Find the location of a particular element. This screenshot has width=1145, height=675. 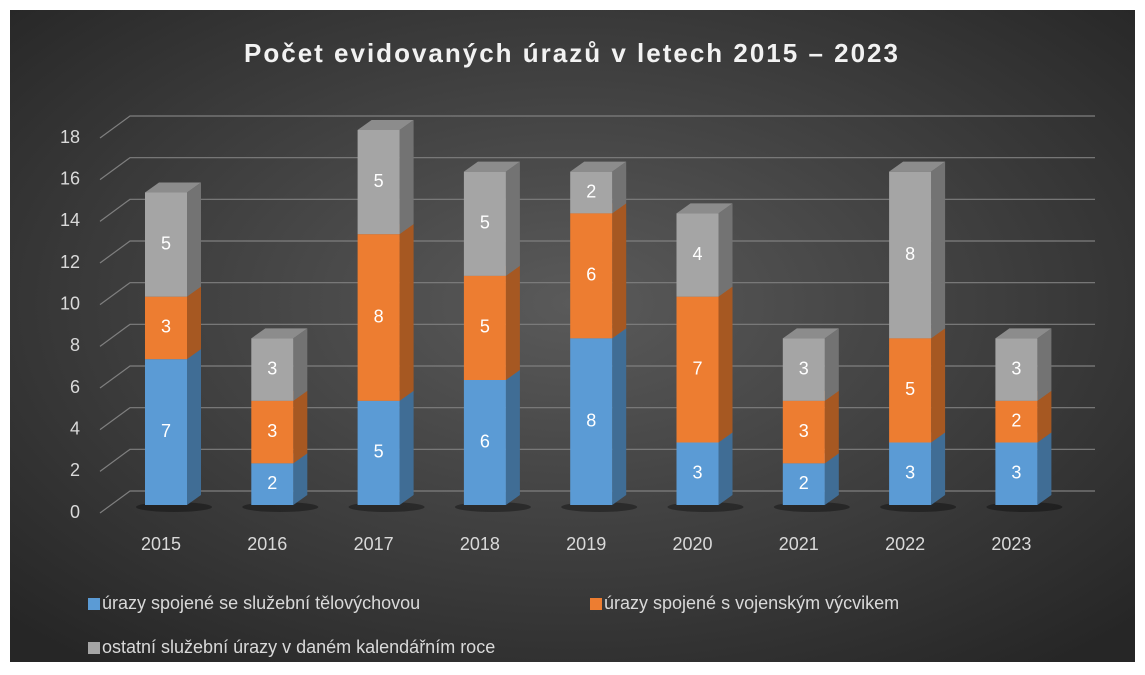

value-label: 6 is located at coordinates (591, 275).